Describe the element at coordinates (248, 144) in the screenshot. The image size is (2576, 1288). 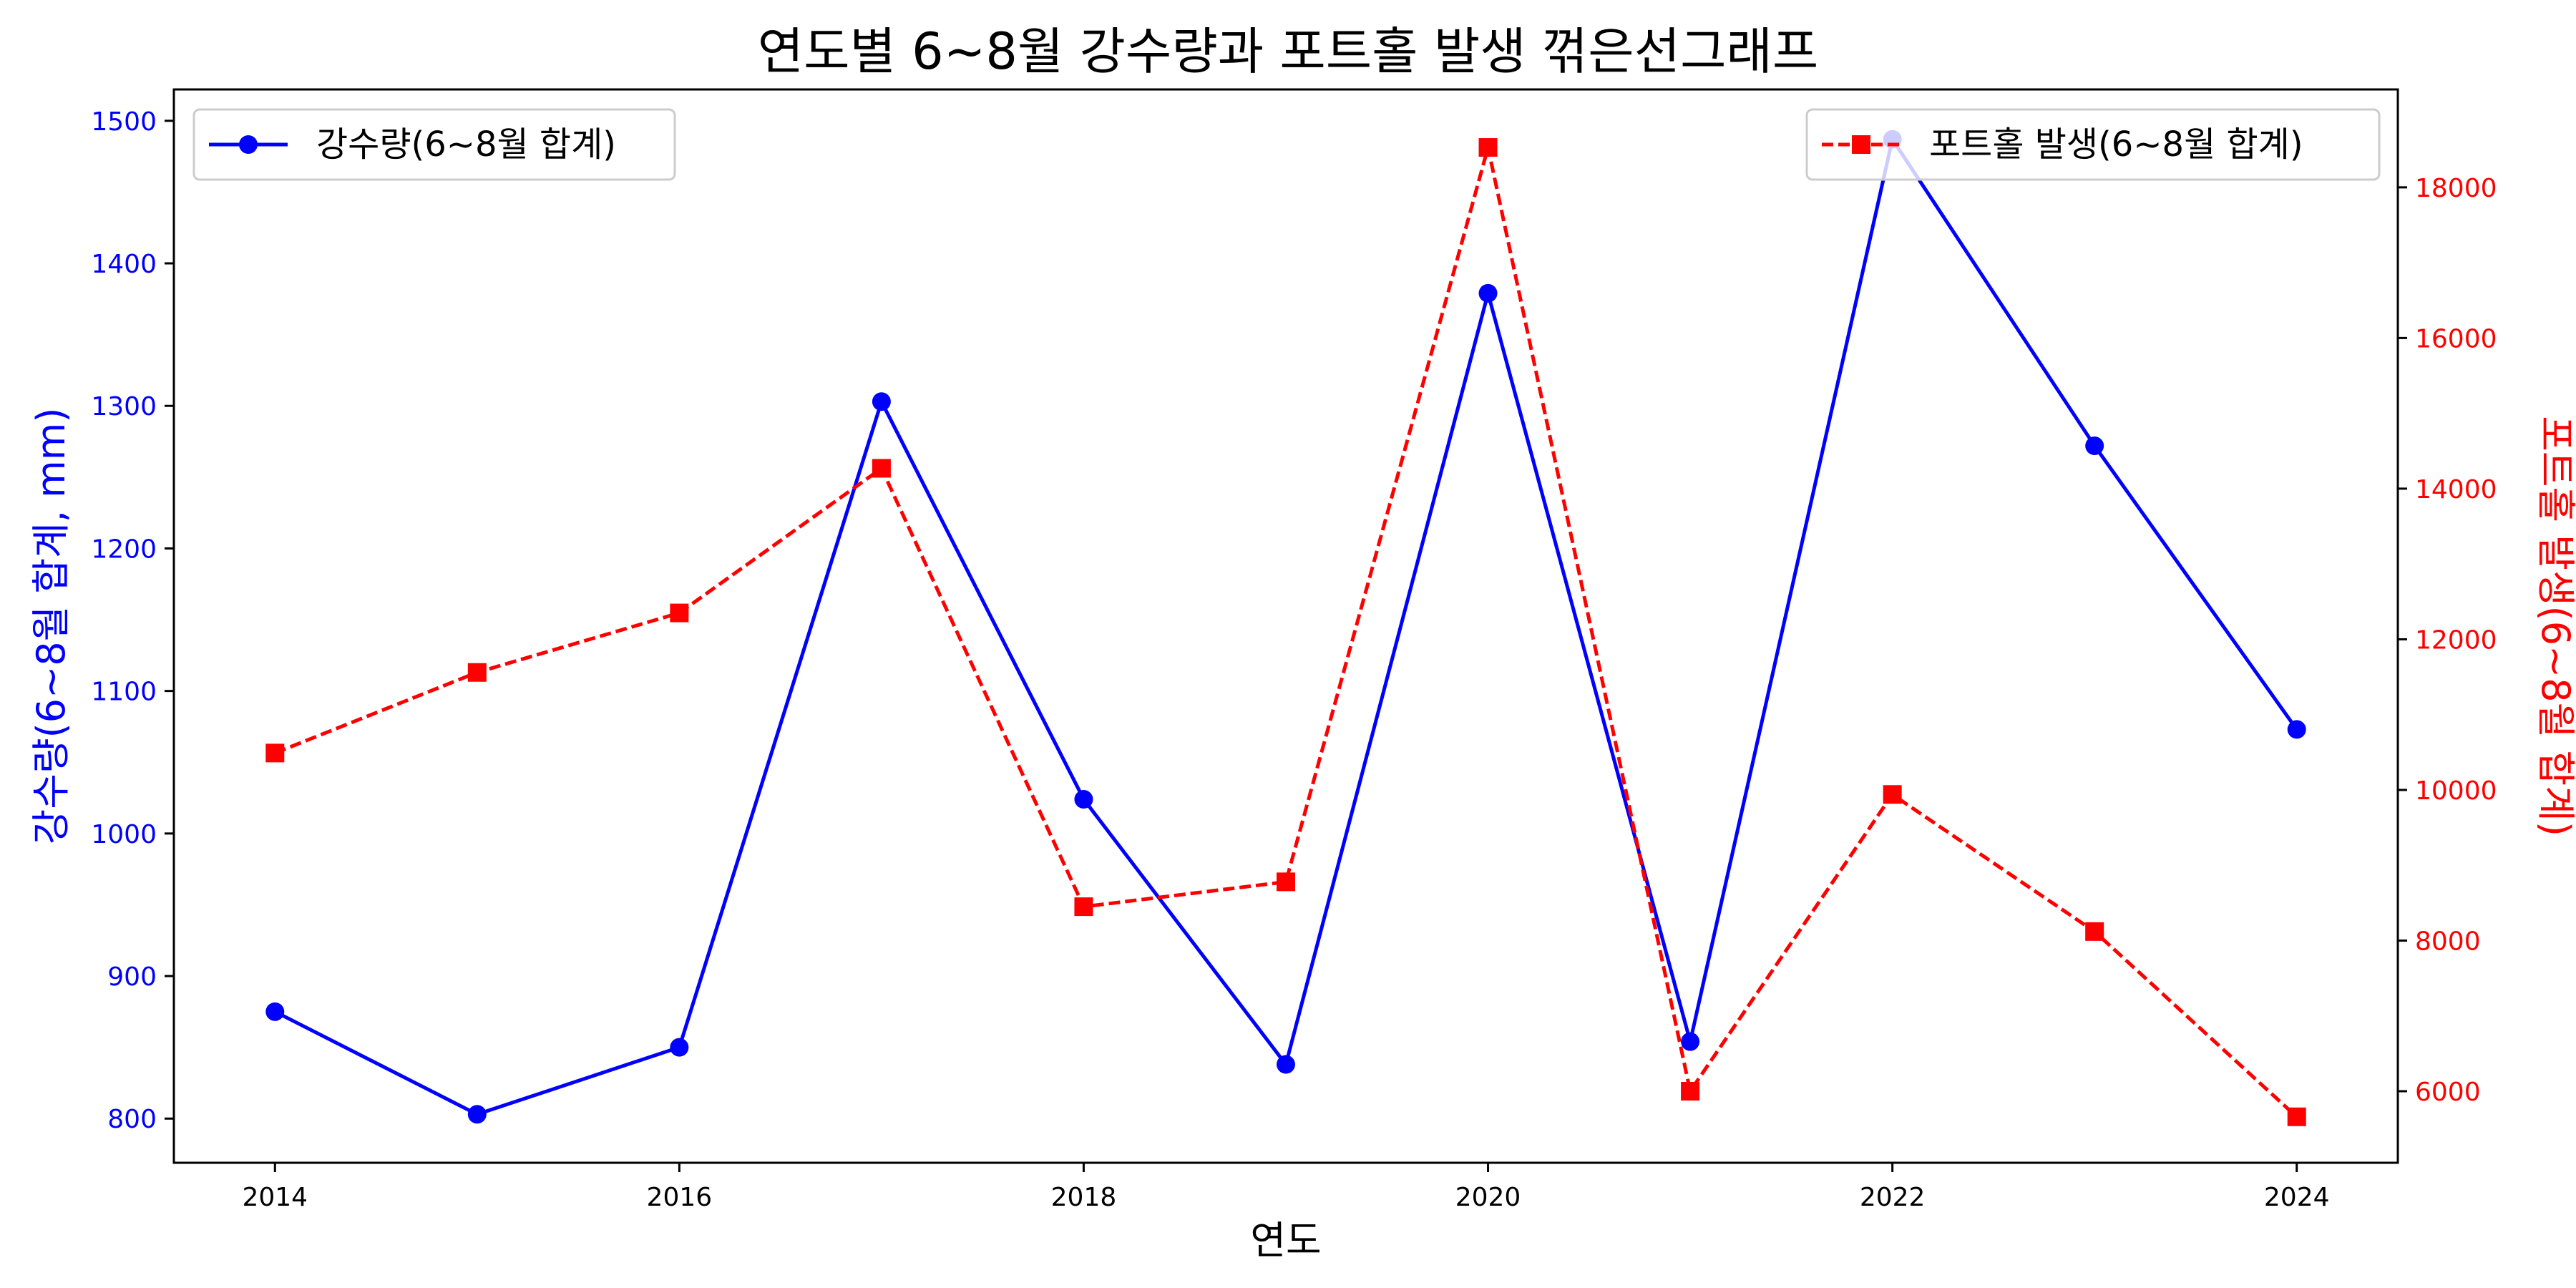
I see `legend-rainfall-marker` at that location.